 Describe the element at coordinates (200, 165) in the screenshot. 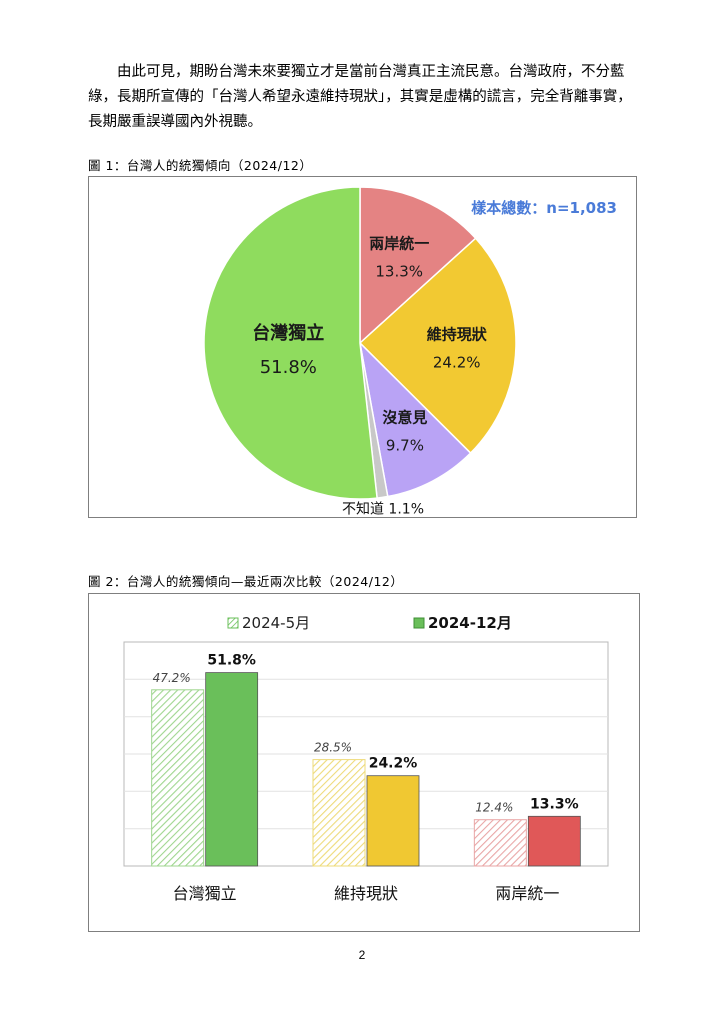

I see `figure1-caption: 圖 1：台灣人的統獨傾向（2024/12）` at that location.